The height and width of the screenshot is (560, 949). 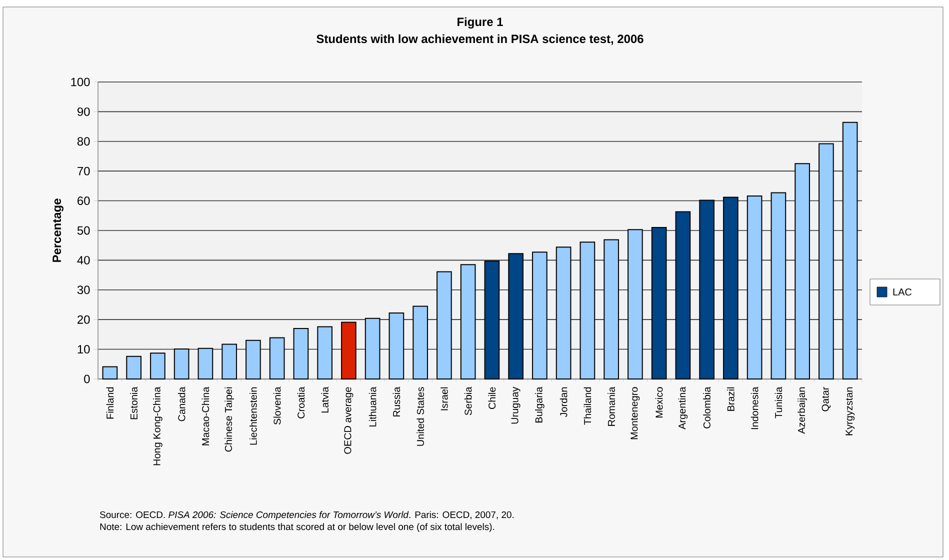 What do you see at coordinates (84, 171) in the screenshot?
I see `y-tick-label: 70` at bounding box center [84, 171].